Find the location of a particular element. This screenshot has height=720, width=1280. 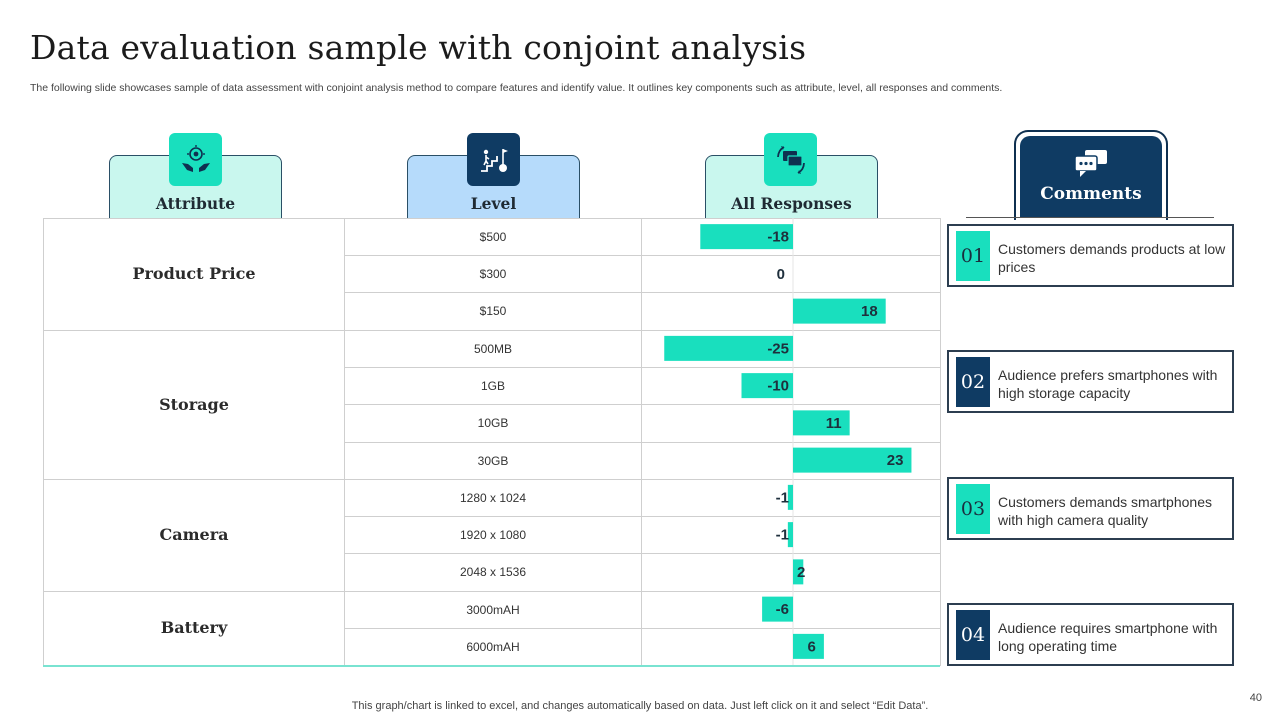

table-border-right is located at coordinates (940, 442).